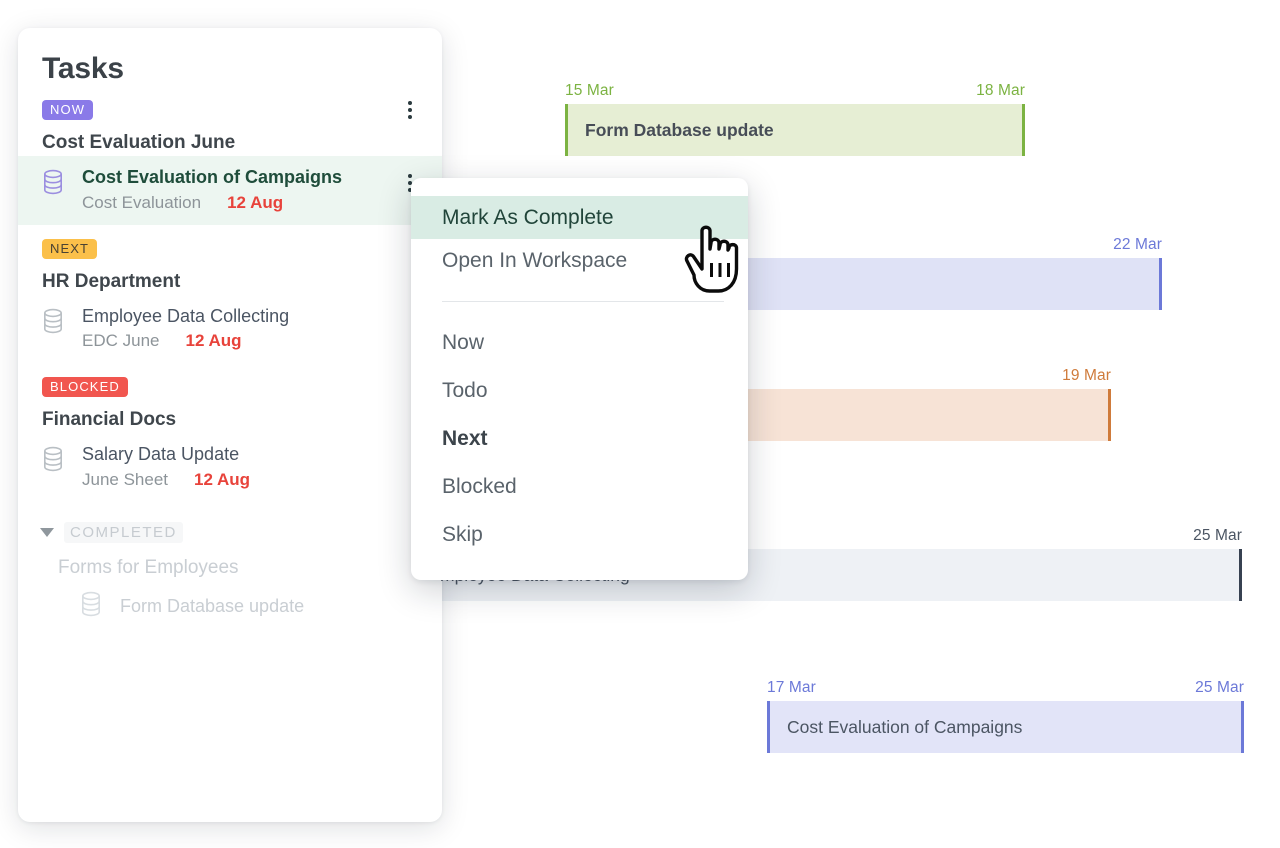 This screenshot has width=1280, height=848. I want to click on task-title: Employee Data Collecting, so click(186, 315).